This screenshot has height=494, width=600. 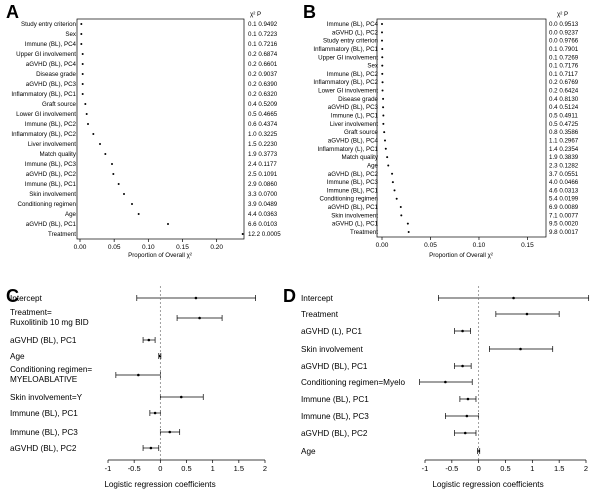 I want to click on panel-b-row-18-label: aGVHD (BL), PC2, so click(x=353, y=174).